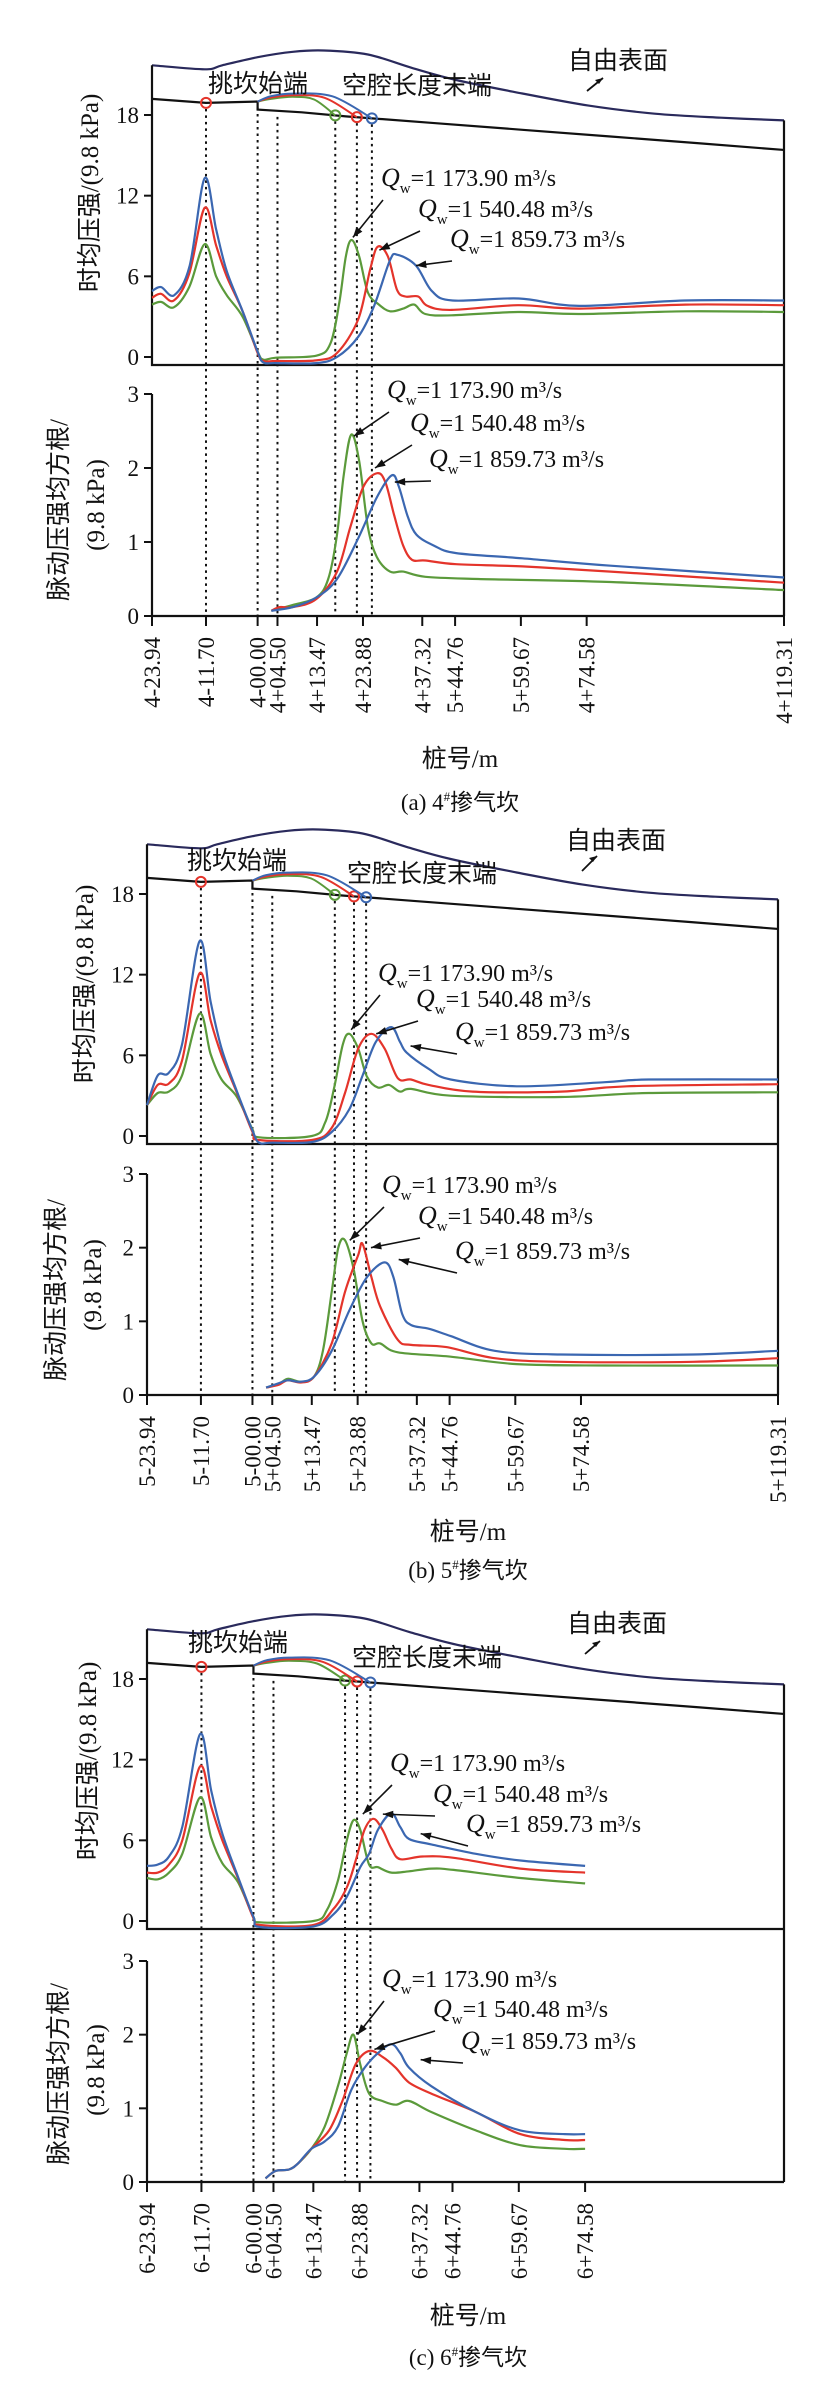 The width and height of the screenshot is (822, 2401). I want to click on weir-start-marker, so click(201, 1666).